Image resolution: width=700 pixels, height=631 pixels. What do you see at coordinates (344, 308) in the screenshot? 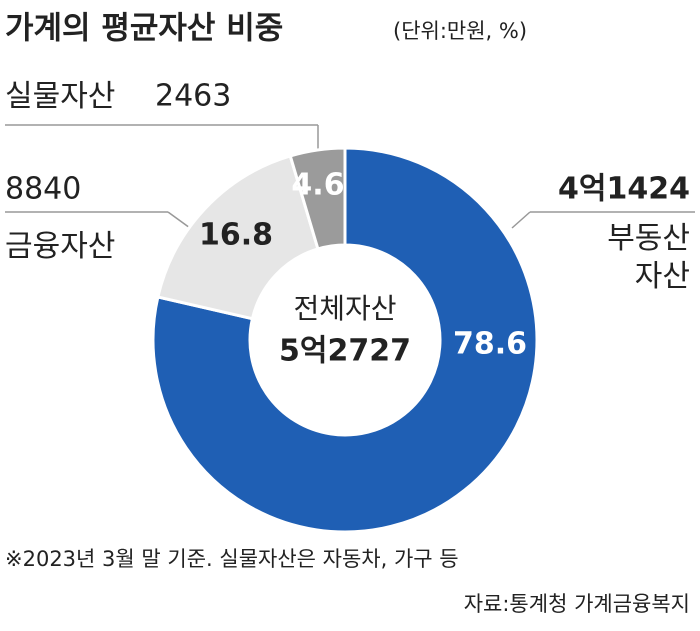
I see `center-label: 전체자산` at bounding box center [344, 308].